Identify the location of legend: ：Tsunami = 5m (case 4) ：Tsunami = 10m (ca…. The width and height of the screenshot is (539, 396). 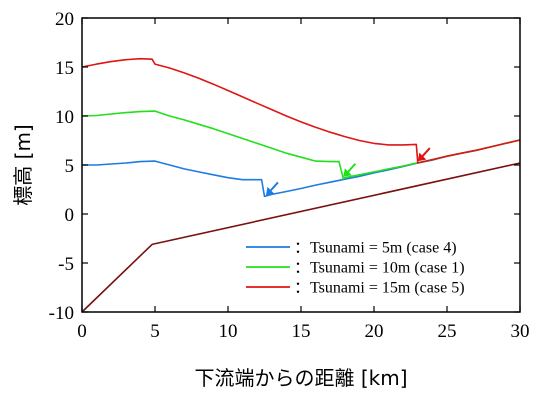
(355, 268).